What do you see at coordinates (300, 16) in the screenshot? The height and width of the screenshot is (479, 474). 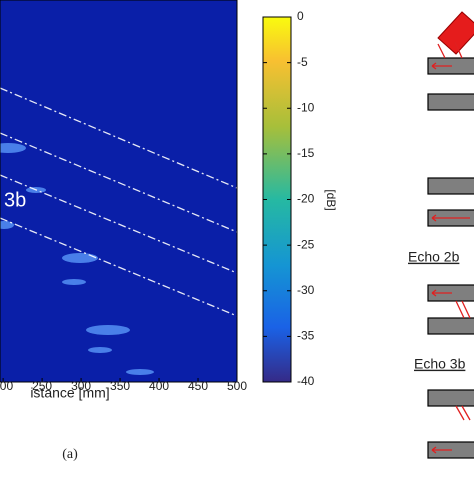 I see `colorbar-tick-label: 0` at bounding box center [300, 16].